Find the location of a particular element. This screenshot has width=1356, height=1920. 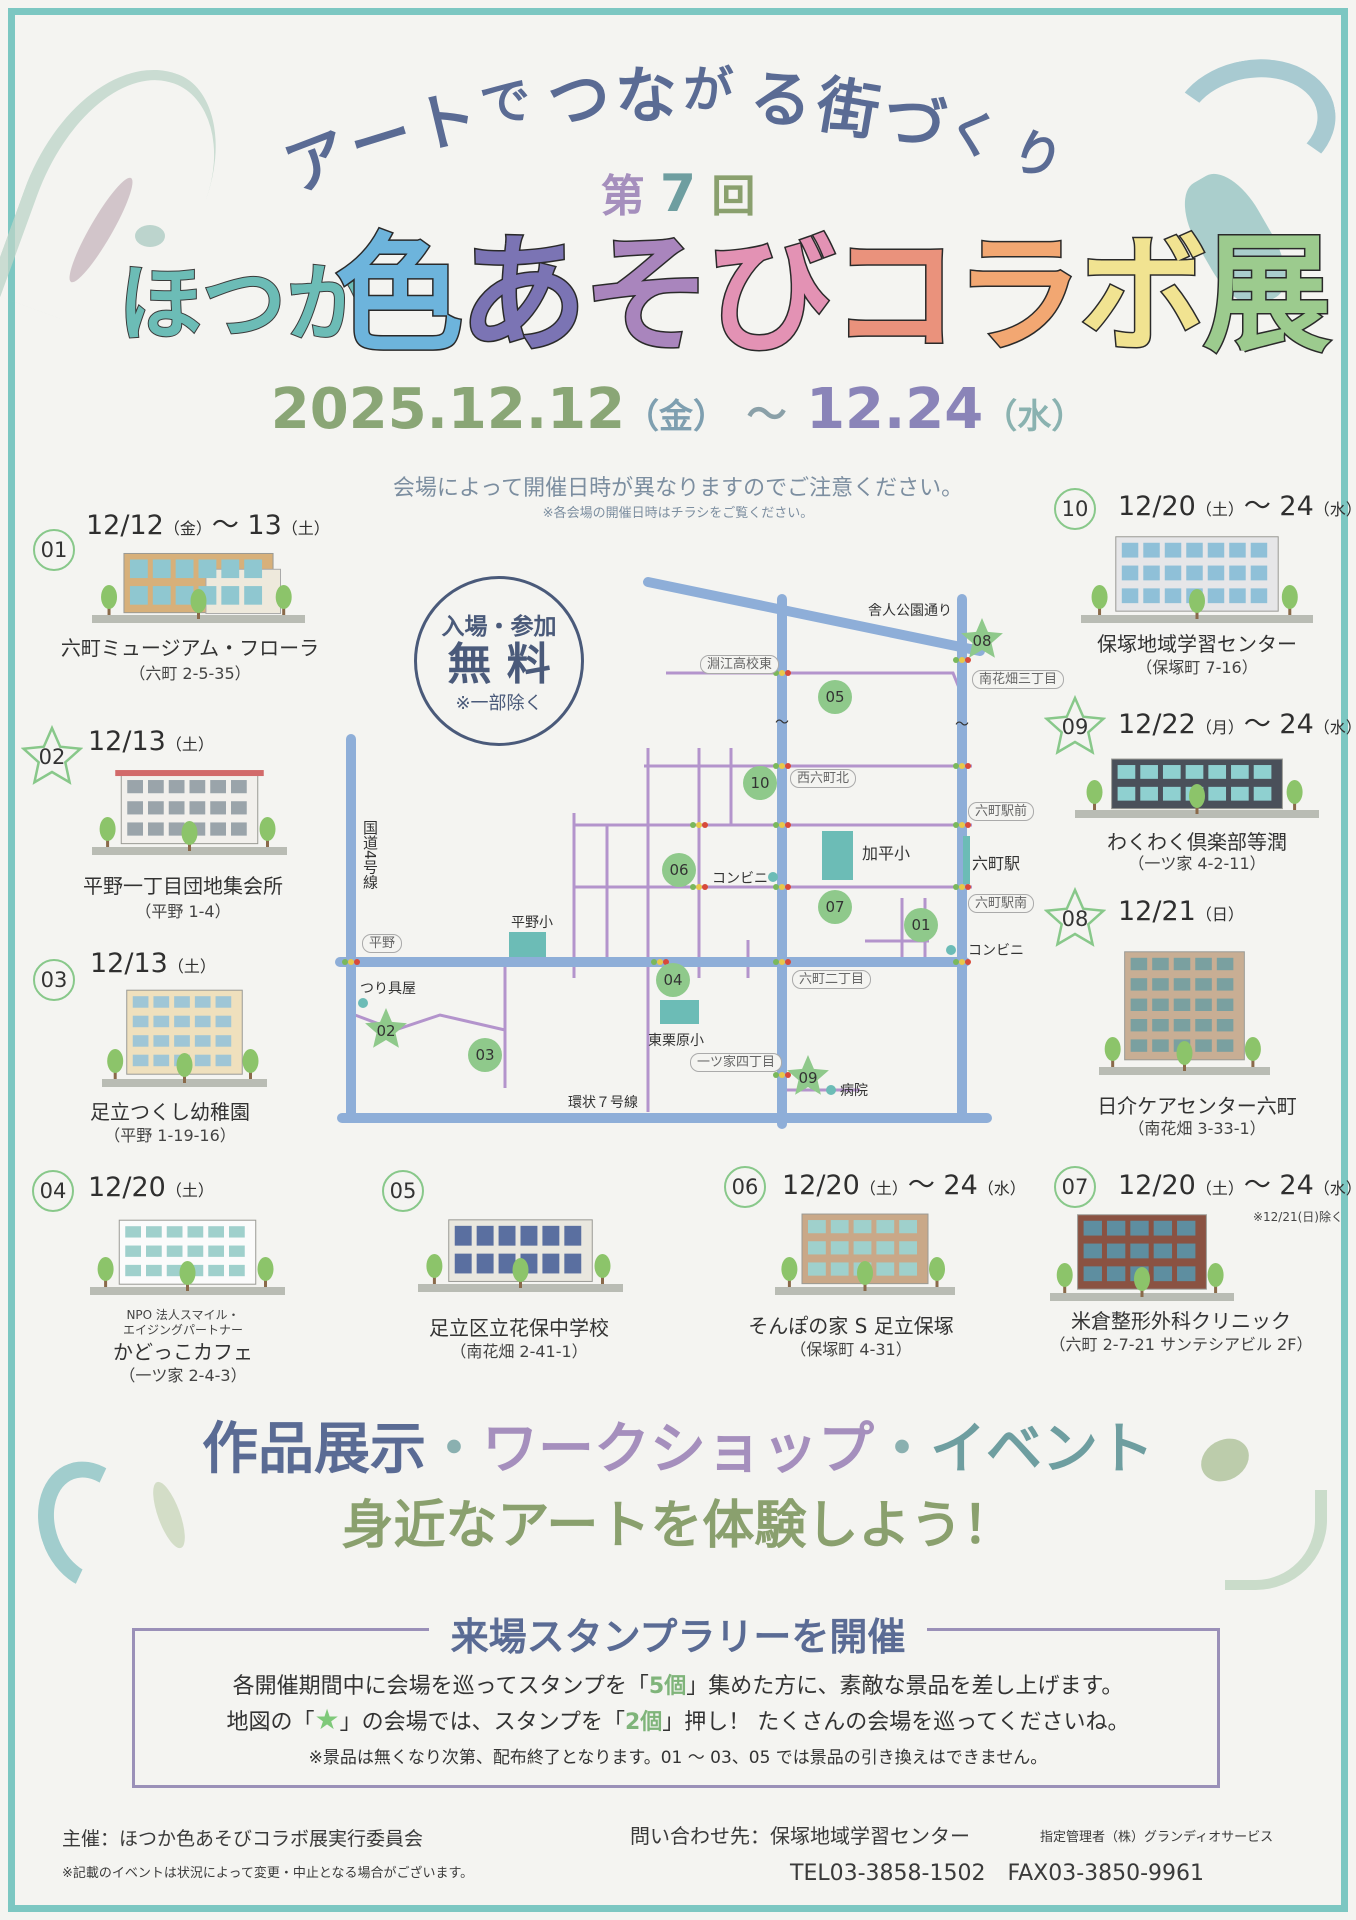

venue-number: 10 is located at coordinates (1075, 509).